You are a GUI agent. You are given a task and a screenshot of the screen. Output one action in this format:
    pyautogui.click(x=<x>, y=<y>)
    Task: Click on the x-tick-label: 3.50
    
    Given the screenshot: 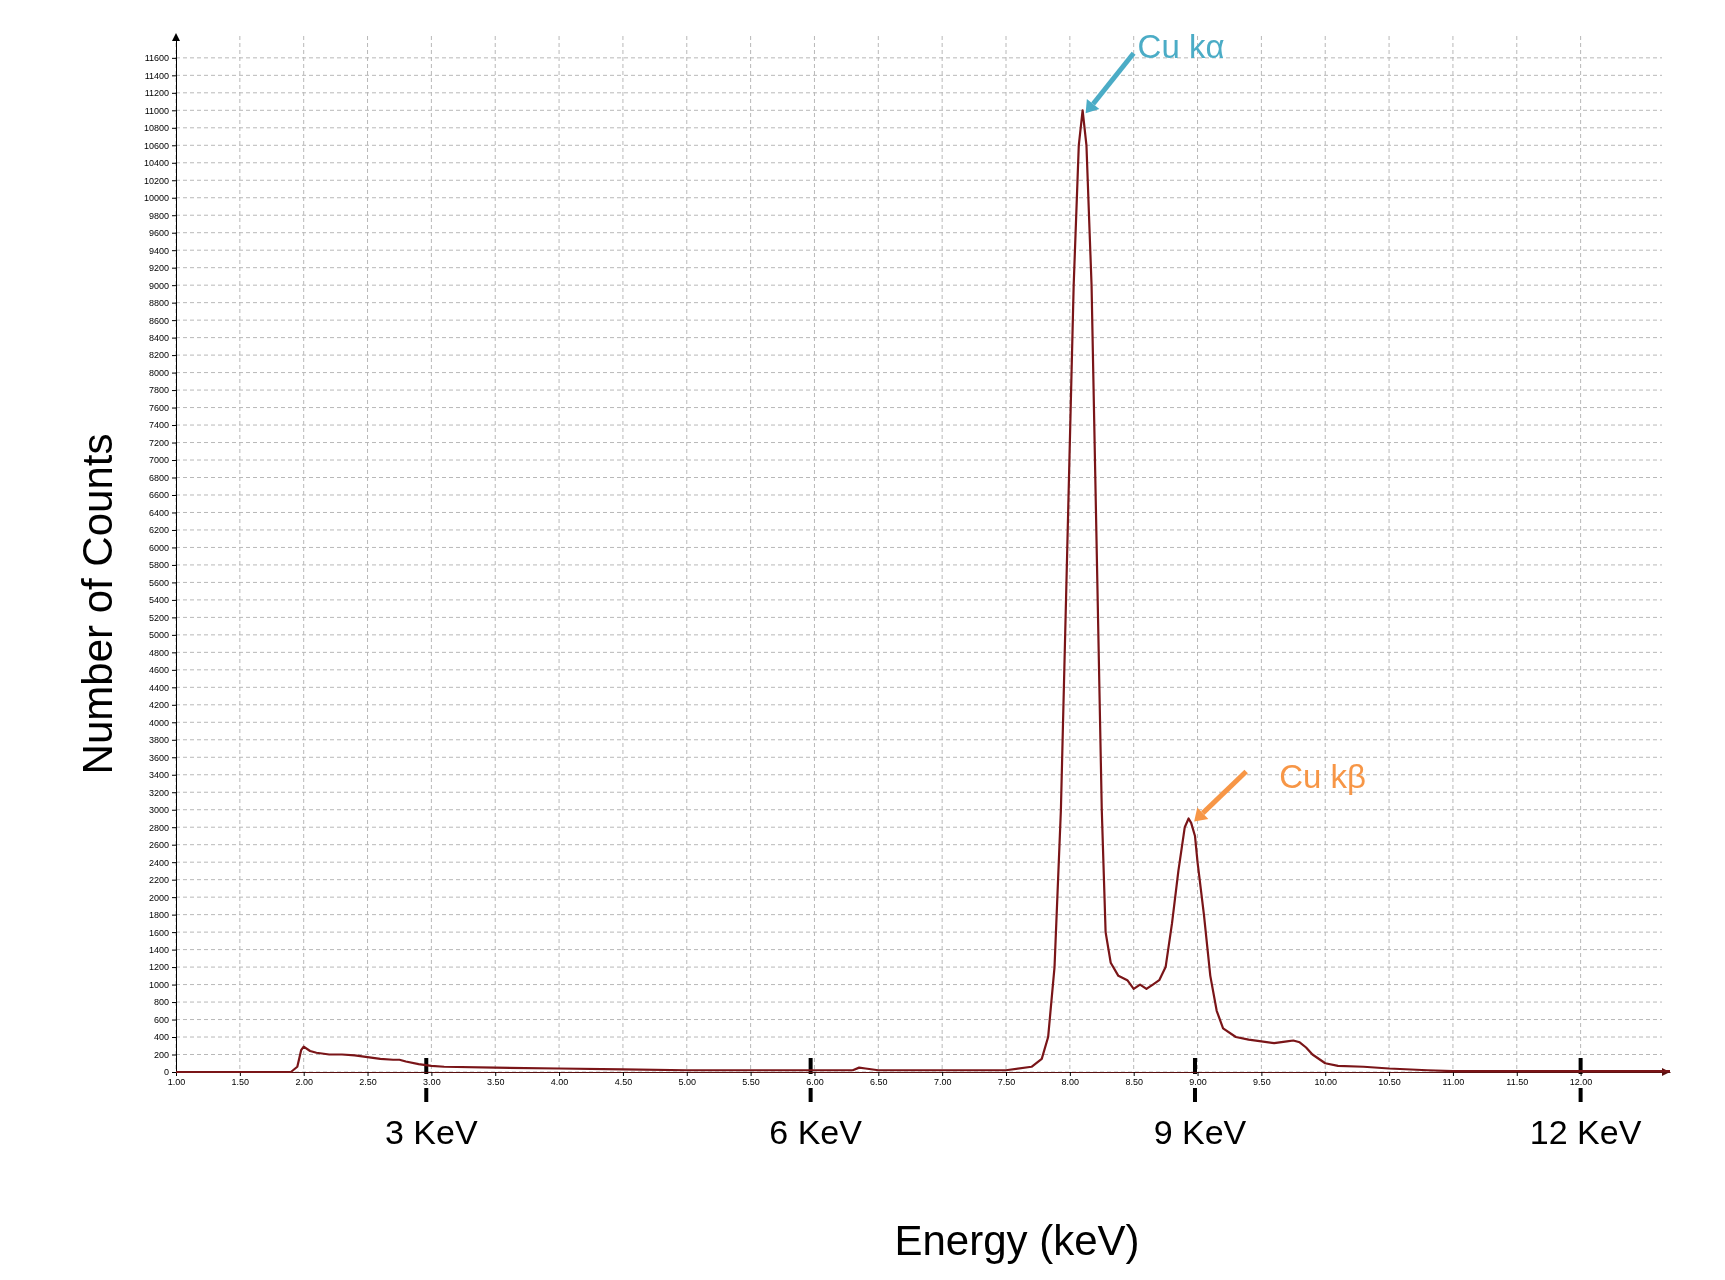 What is the action you would take?
    pyautogui.click(x=495, y=1082)
    